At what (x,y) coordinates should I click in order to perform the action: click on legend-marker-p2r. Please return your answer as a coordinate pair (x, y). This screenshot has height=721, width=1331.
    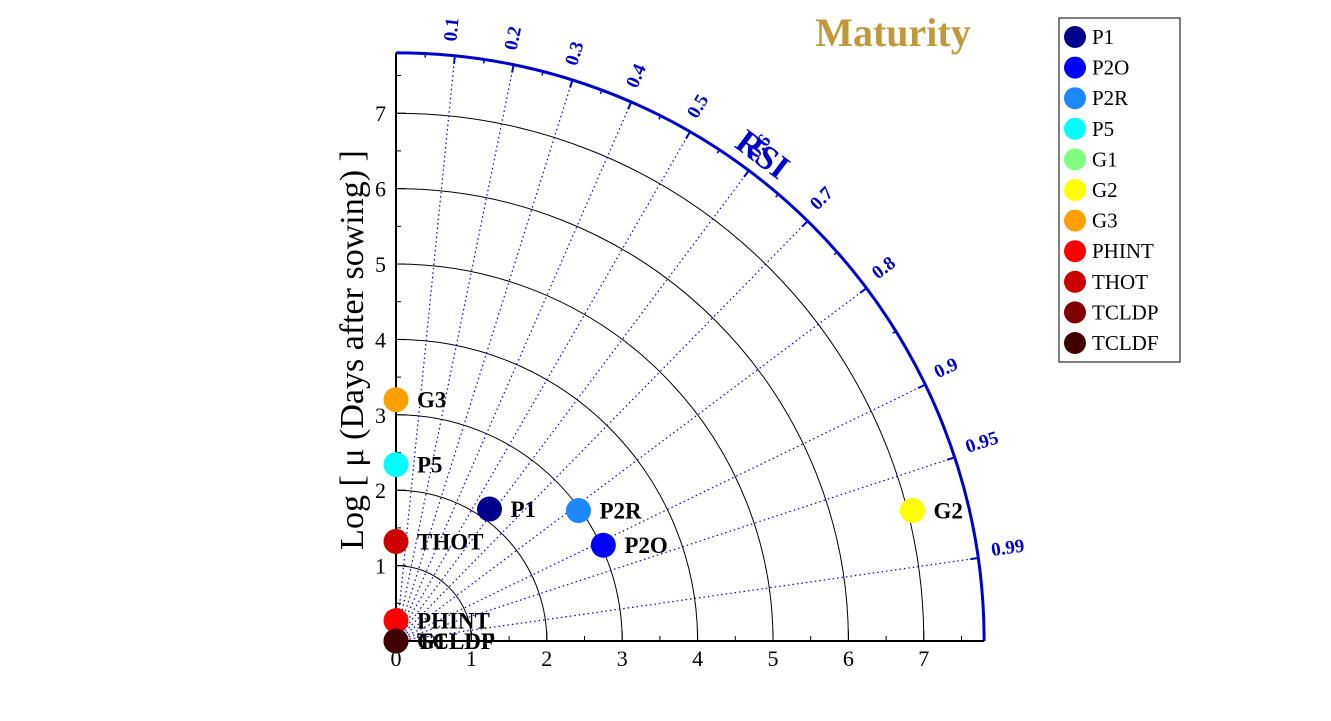
    Looking at the image, I should click on (1075, 98).